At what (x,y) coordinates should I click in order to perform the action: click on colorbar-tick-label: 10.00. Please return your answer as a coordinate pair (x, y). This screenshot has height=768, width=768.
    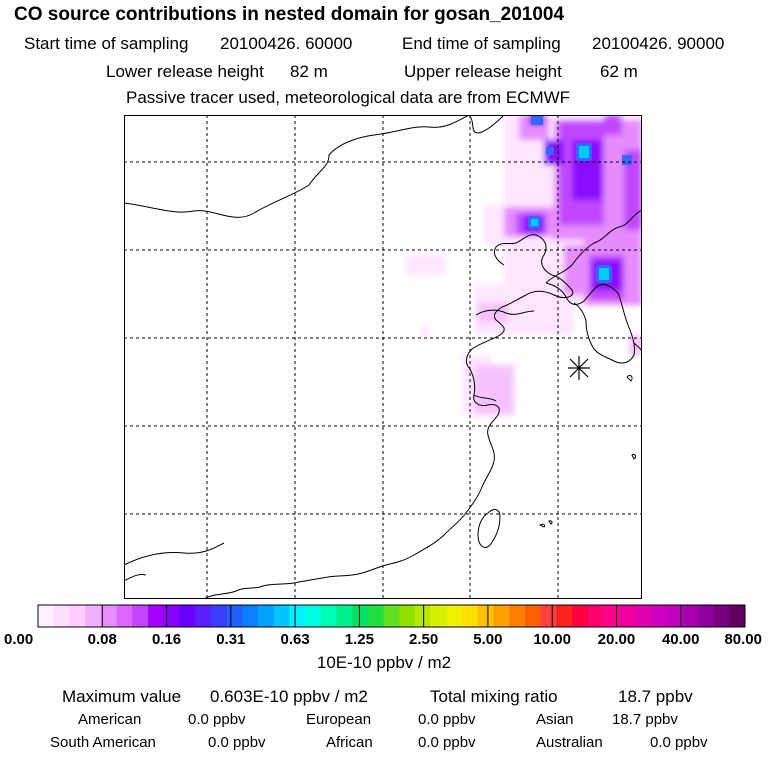
    Looking at the image, I should click on (552, 639).